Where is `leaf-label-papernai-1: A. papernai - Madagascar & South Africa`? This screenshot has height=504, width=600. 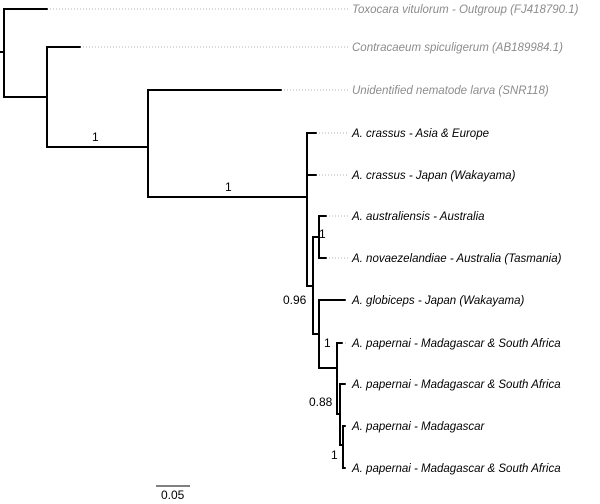
leaf-label-papernai-1: A. papernai - Madagascar & South Africa is located at coordinates (456, 344).